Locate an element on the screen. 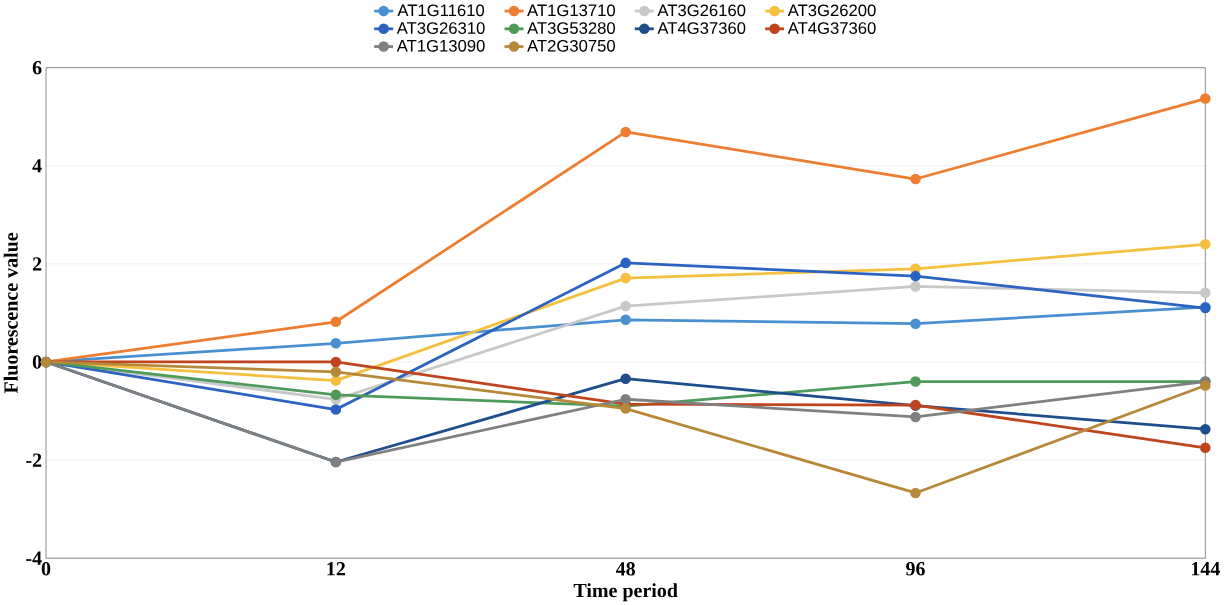 This screenshot has width=1224, height=605. legend-label: AT3G53280 is located at coordinates (571, 28).